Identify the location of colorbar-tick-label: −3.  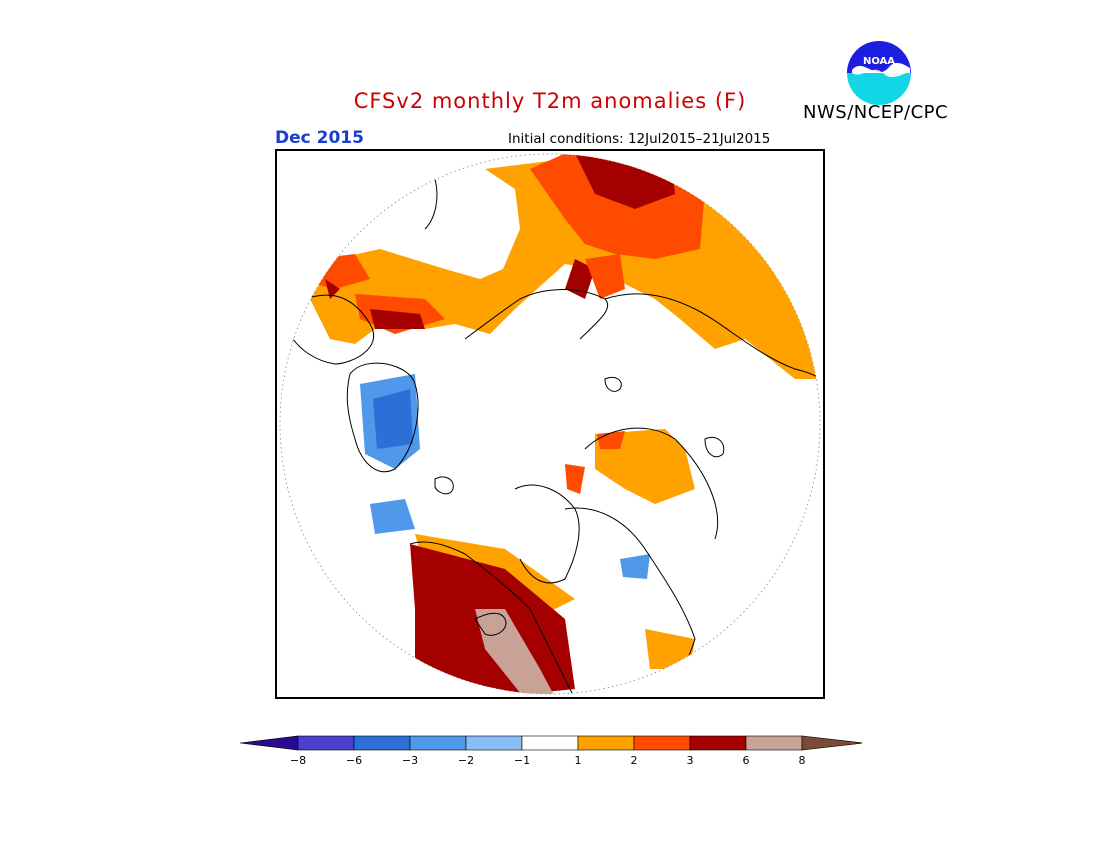
(410, 760).